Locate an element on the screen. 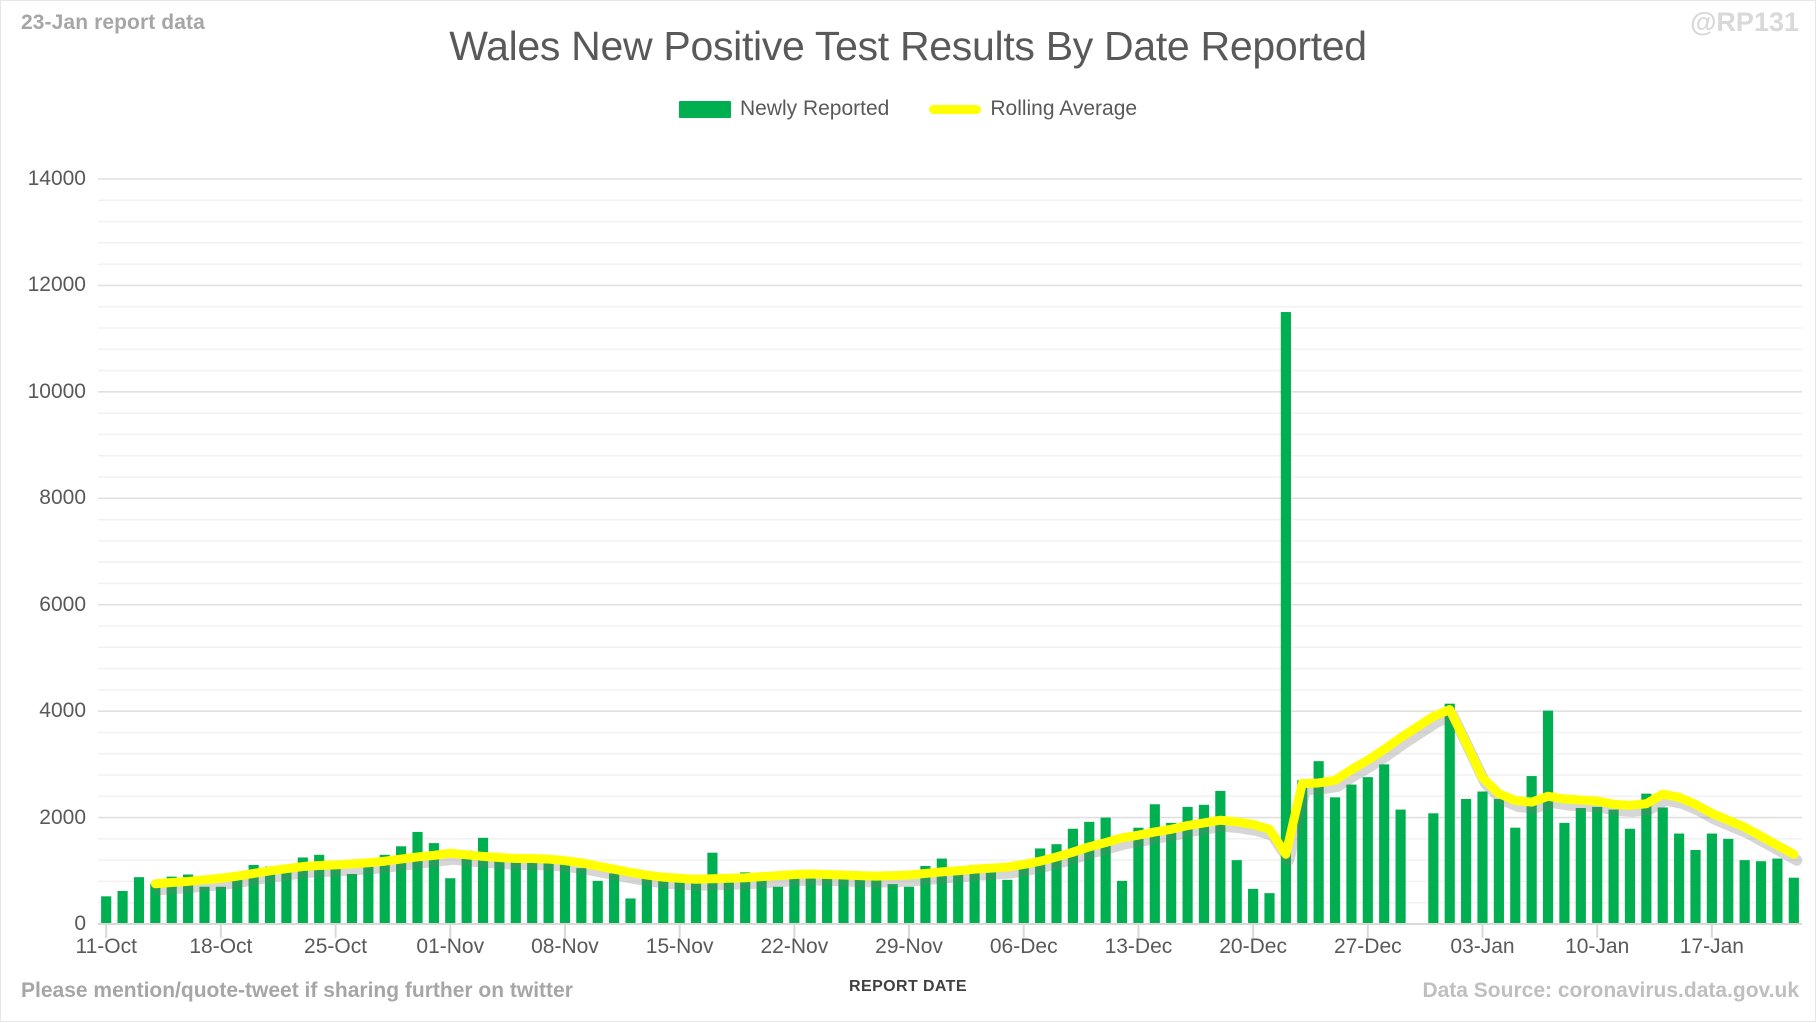  legend-item-newly-reported: Newly Reported is located at coordinates (784, 109).